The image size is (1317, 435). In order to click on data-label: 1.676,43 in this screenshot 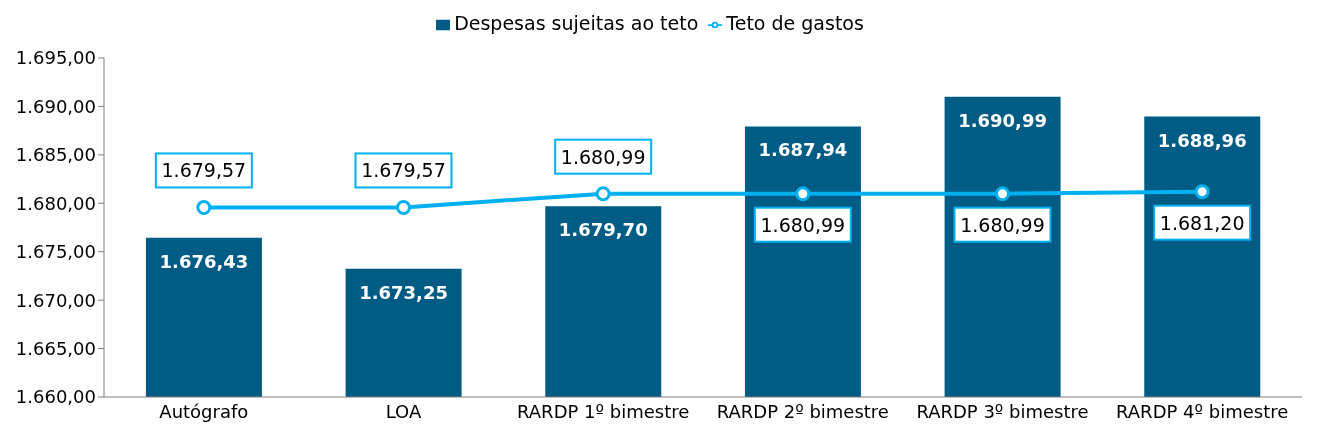, I will do `click(204, 261)`.